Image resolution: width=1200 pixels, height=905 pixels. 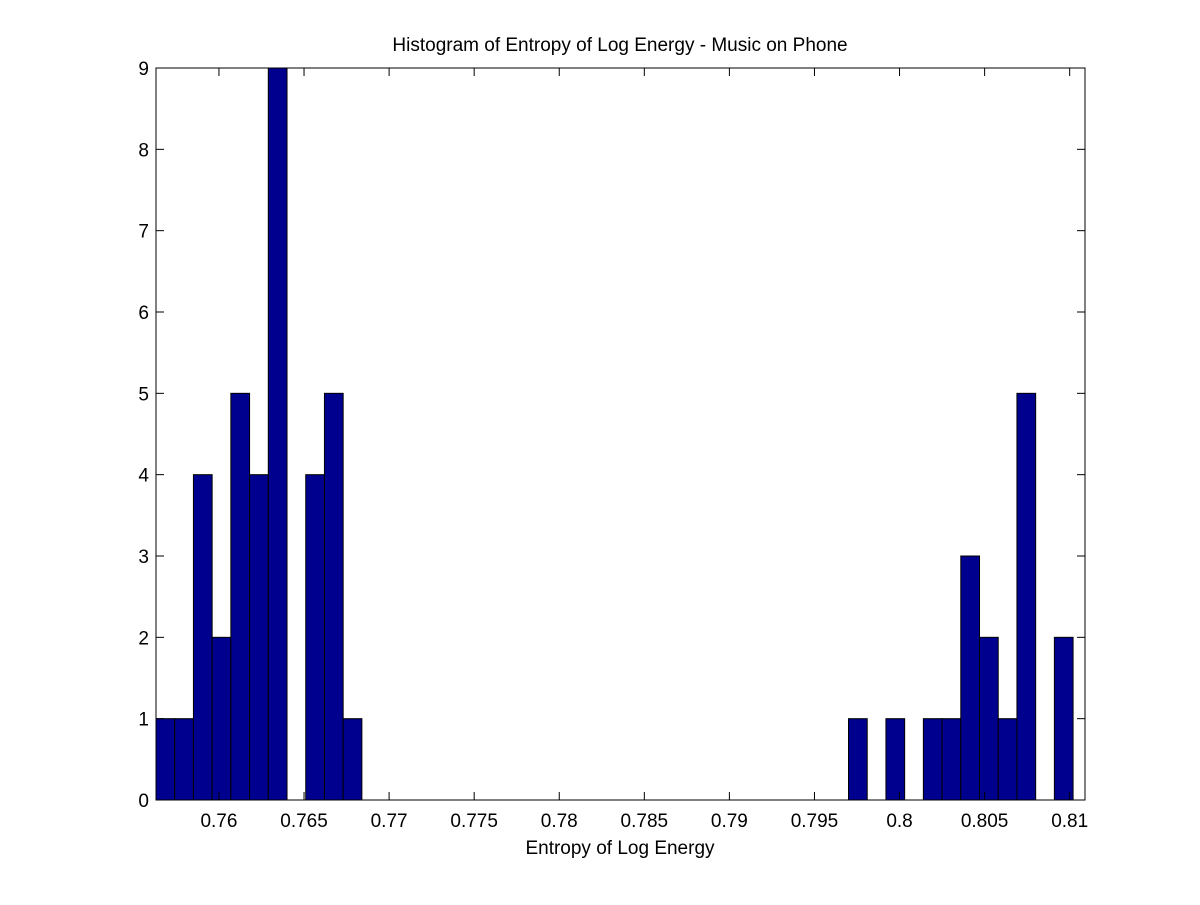 What do you see at coordinates (559, 821) in the screenshot?
I see `x-tick-label: 0.78` at bounding box center [559, 821].